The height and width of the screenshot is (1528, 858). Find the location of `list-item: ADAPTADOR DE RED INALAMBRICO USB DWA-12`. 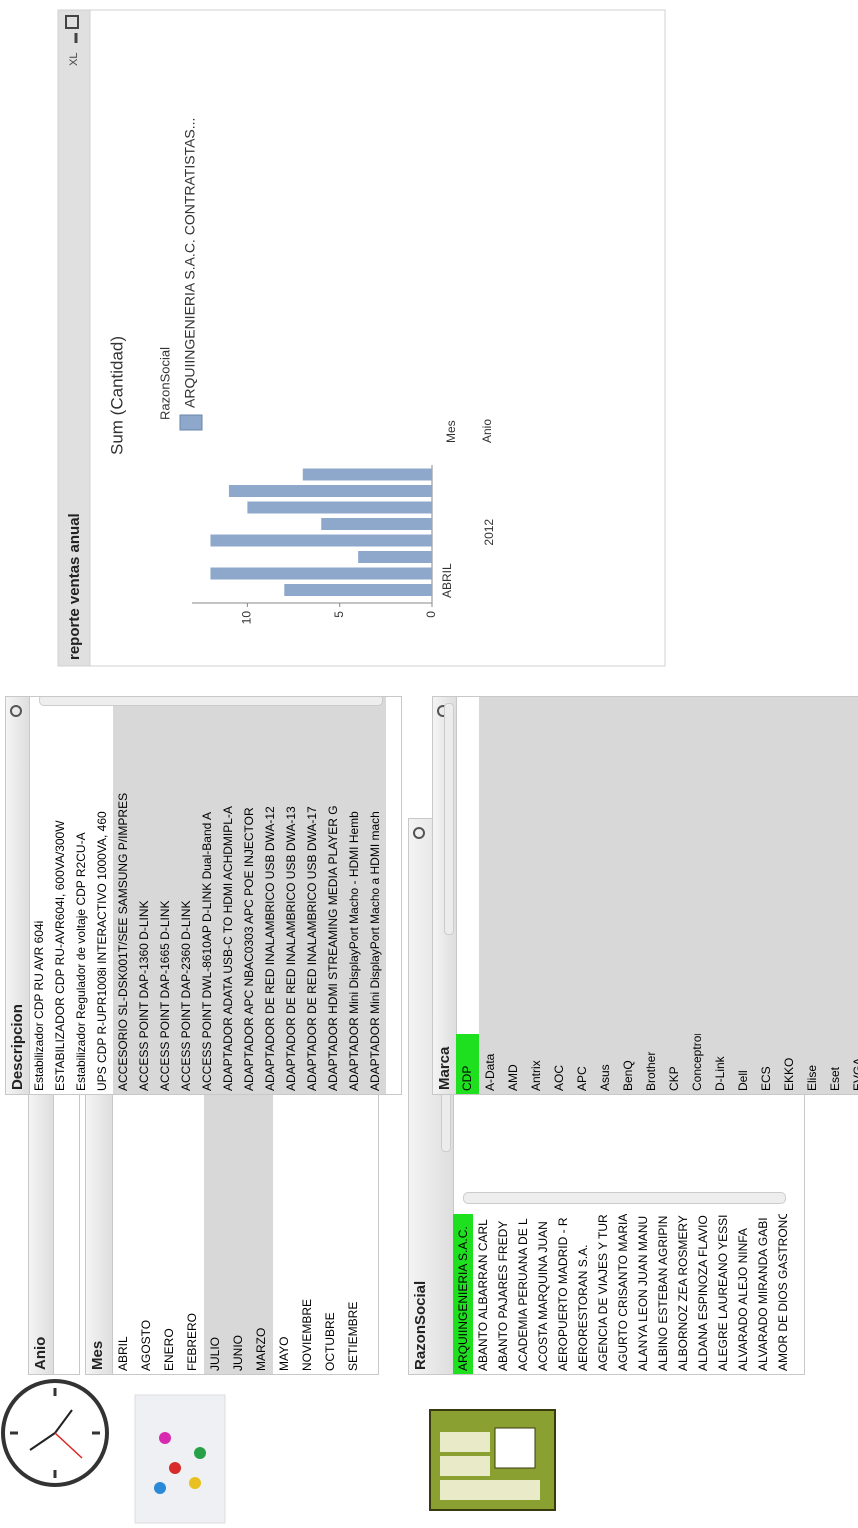

list-item: ADAPTADOR DE RED INALAMBRICO USB DWA-12 is located at coordinates (270, 895).